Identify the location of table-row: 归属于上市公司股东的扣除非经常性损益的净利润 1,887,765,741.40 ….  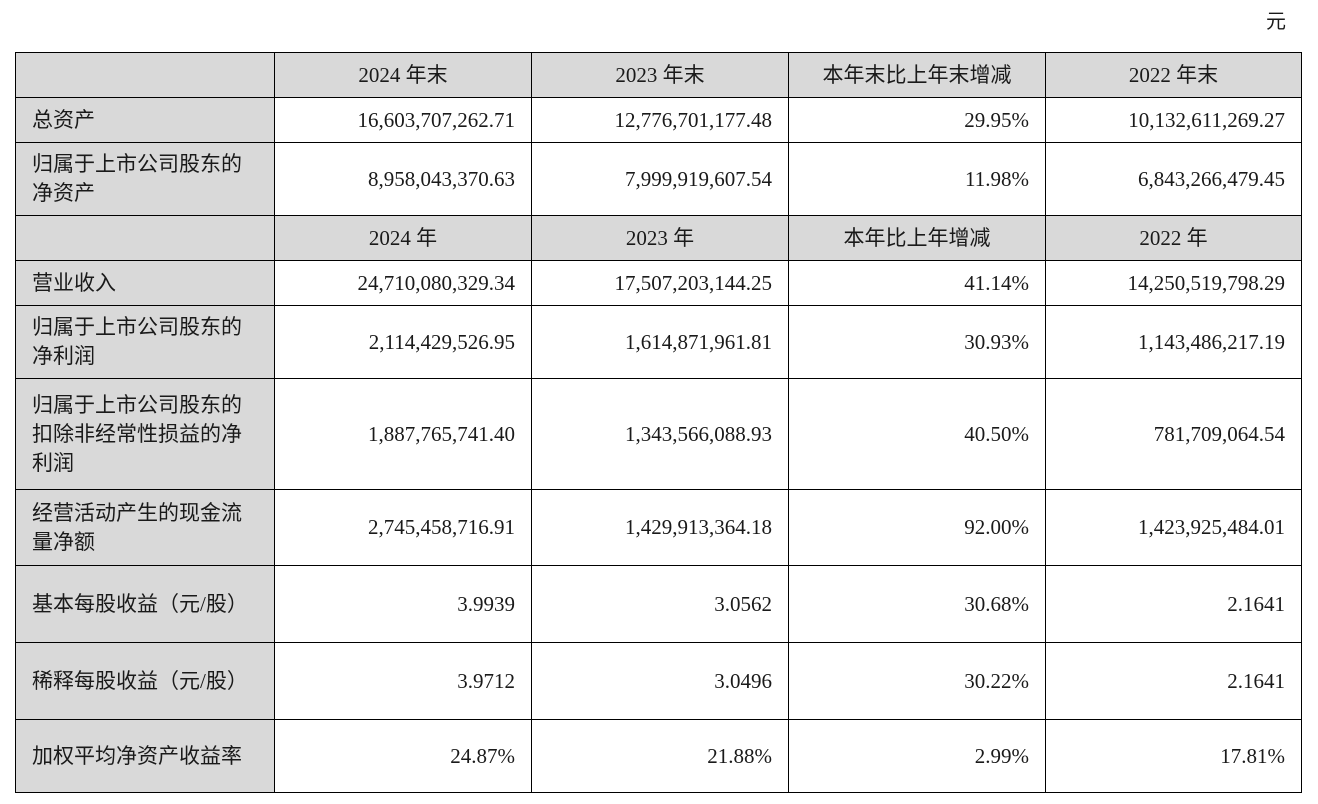
(658, 434).